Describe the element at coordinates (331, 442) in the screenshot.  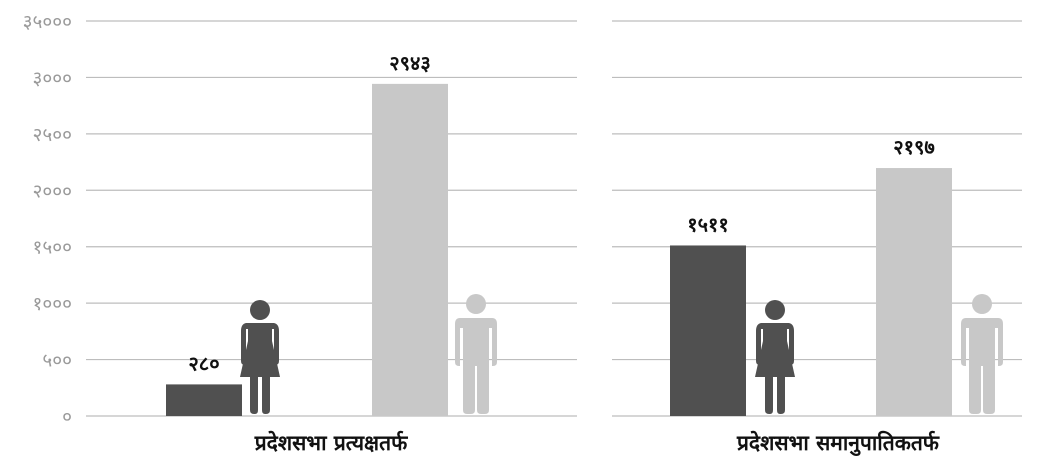
I see `category-label: प्रदेशसभा प्रत्यक्षतर्फ` at that location.